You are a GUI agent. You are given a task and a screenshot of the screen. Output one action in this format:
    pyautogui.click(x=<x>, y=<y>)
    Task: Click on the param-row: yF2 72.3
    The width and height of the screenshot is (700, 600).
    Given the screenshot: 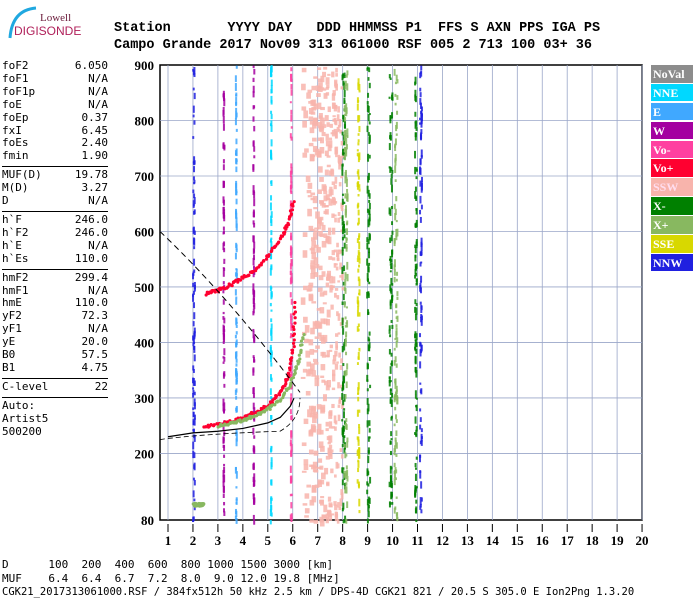 What is the action you would take?
    pyautogui.click(x=55, y=316)
    